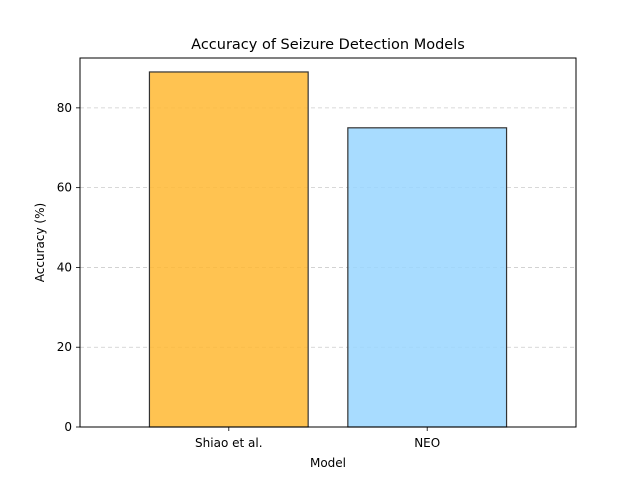  I want to click on y-axis-label: Accuracy (%), so click(40, 242).